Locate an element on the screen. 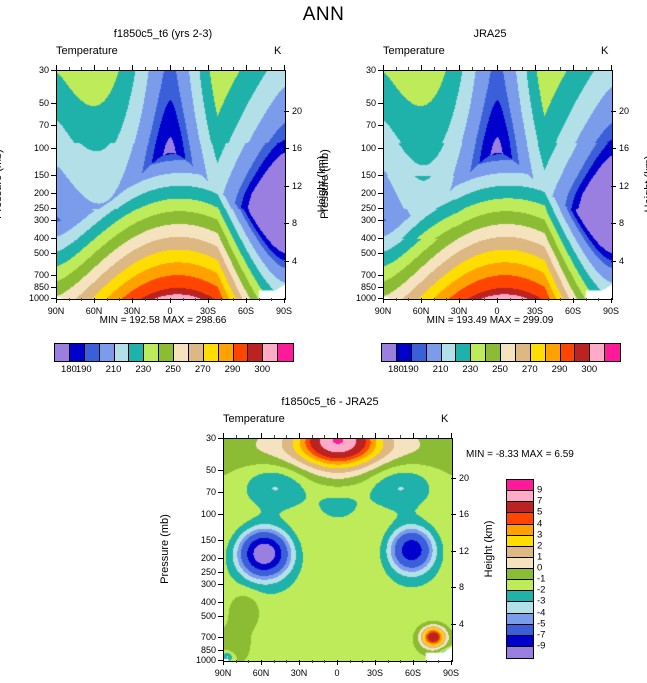 The width and height of the screenshot is (647, 683). panel-diff-minmax: MIN = -8.33 MAX = 6.59 is located at coordinates (520, 454).